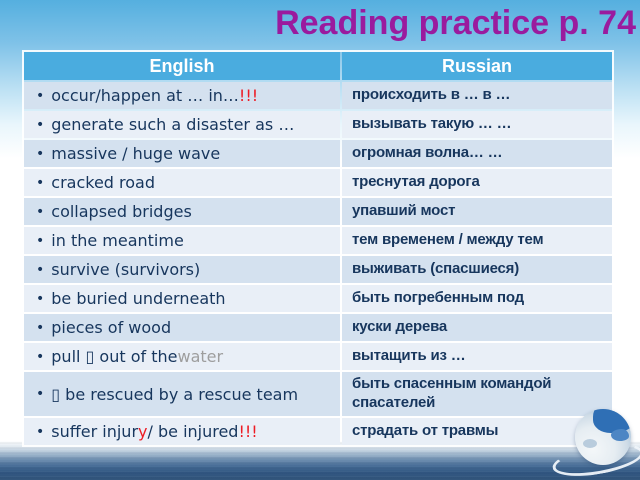  I want to click on english-cell: • cracked road, so click(182, 182).